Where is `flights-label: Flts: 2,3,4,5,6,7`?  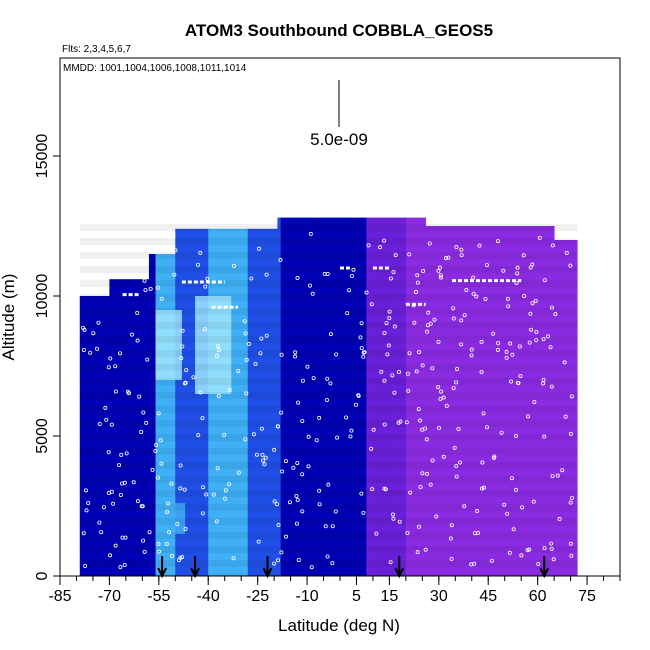
flights-label: Flts: 2,3,4,5,6,7 is located at coordinates (96, 49).